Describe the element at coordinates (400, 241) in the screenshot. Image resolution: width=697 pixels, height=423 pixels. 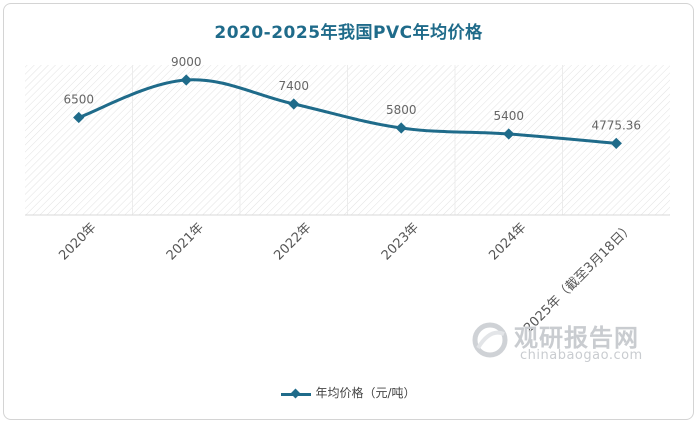
I see `x-tick-label: 2023年` at that location.